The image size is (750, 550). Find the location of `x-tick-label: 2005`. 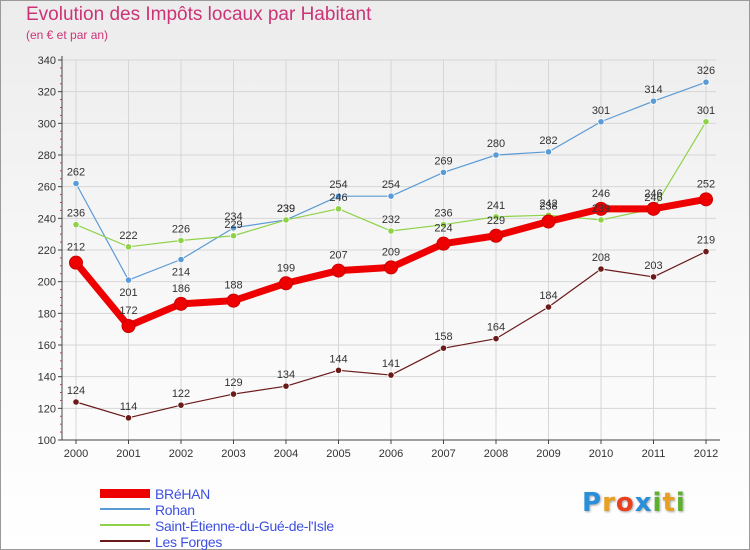

x-tick-label: 2005 is located at coordinates (338, 454).